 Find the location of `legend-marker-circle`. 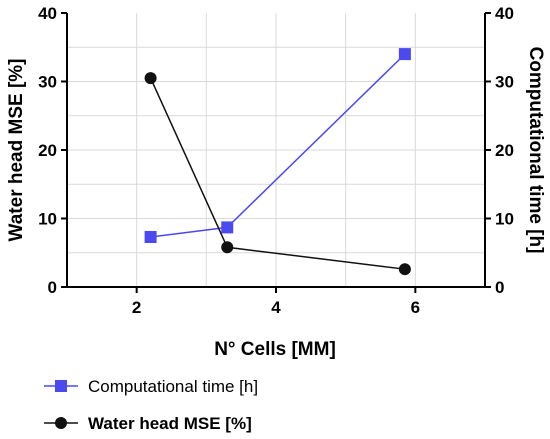

legend-marker-circle is located at coordinates (61, 423).